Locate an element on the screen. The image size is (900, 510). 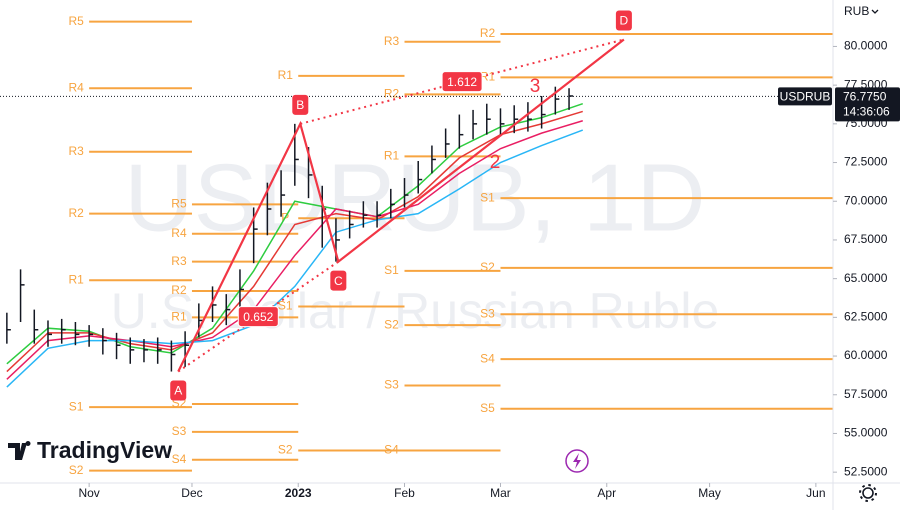
gear-ring is located at coordinates (868, 493).